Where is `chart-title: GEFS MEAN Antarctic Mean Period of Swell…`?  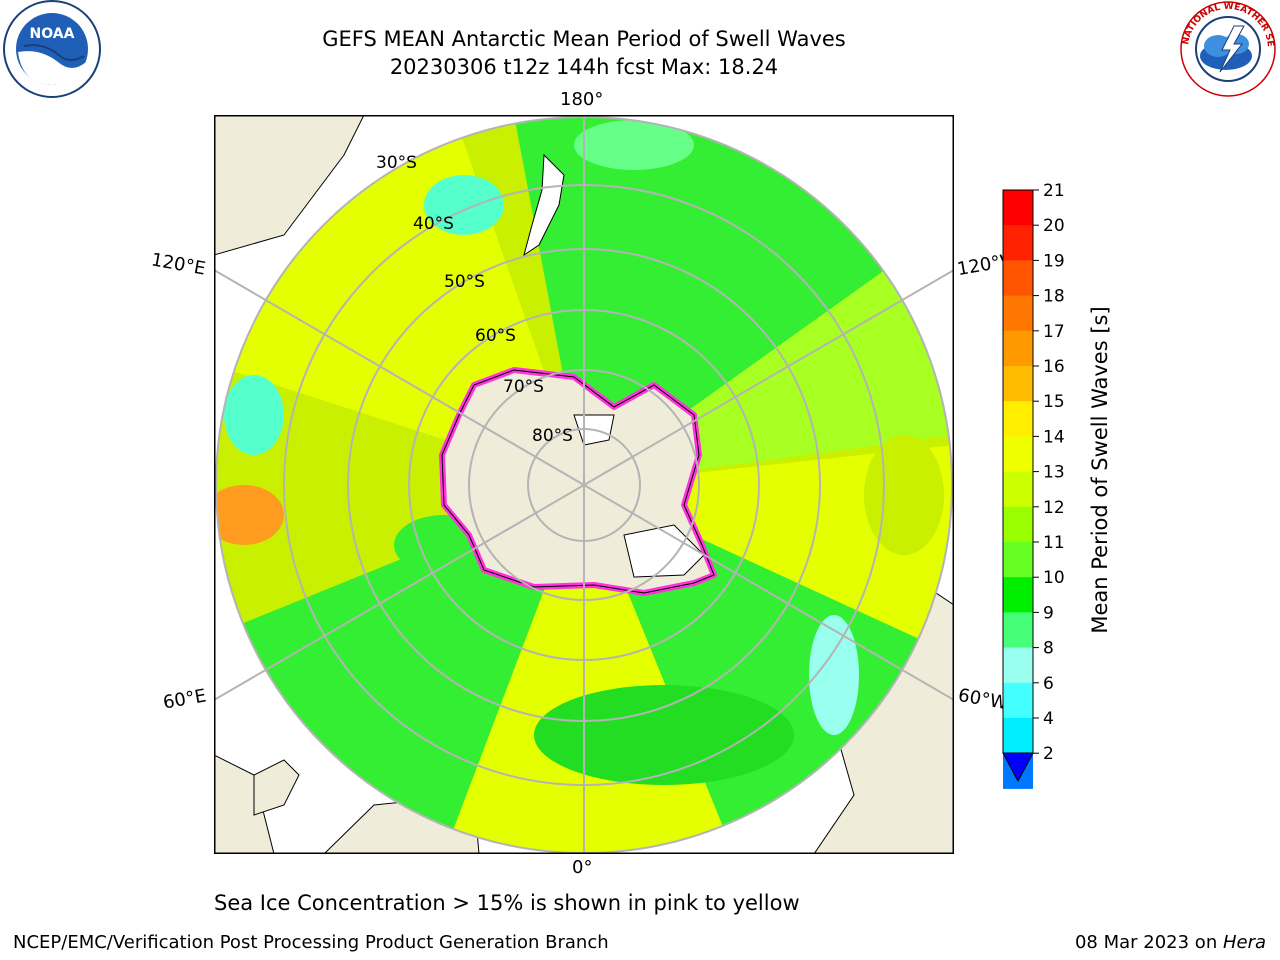 chart-title: GEFS MEAN Antarctic Mean Period of Swell… is located at coordinates (584, 39).